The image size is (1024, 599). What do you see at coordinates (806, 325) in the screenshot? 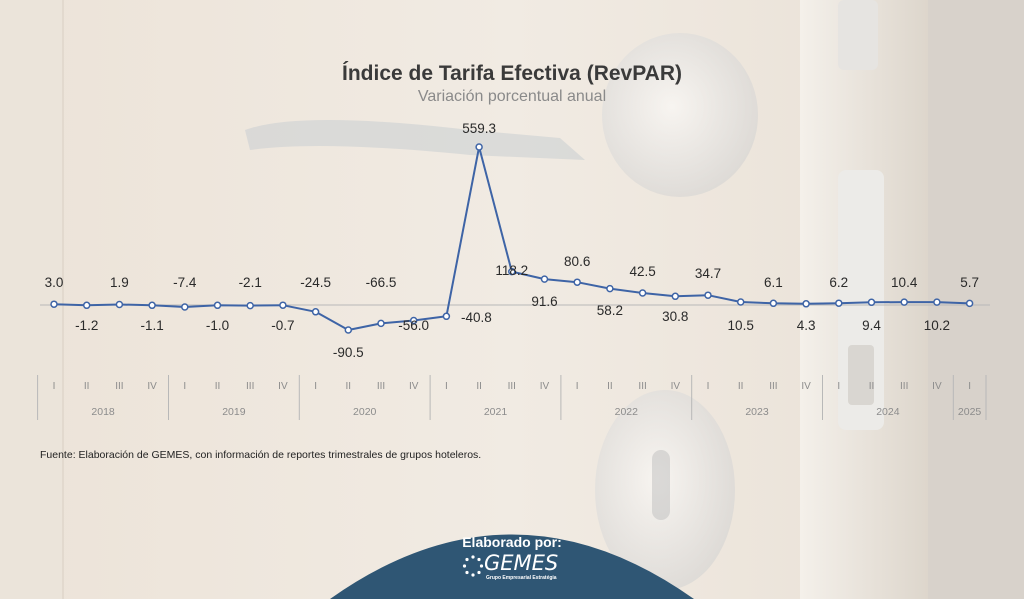
I see `data-label: 4.3` at bounding box center [806, 325].